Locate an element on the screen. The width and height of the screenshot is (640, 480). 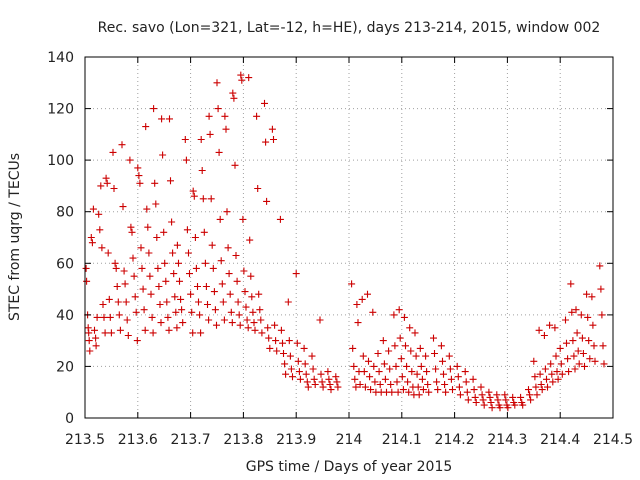
y-tick-labels: 0 20 40 60 80 100 120 140 is located at coordinates (60, 238).